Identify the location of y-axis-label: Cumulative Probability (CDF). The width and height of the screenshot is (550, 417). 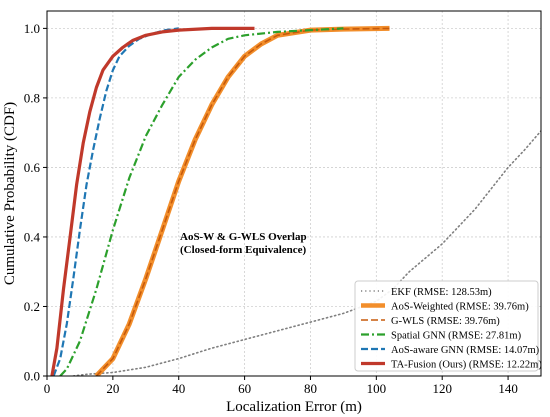
(10, 193).